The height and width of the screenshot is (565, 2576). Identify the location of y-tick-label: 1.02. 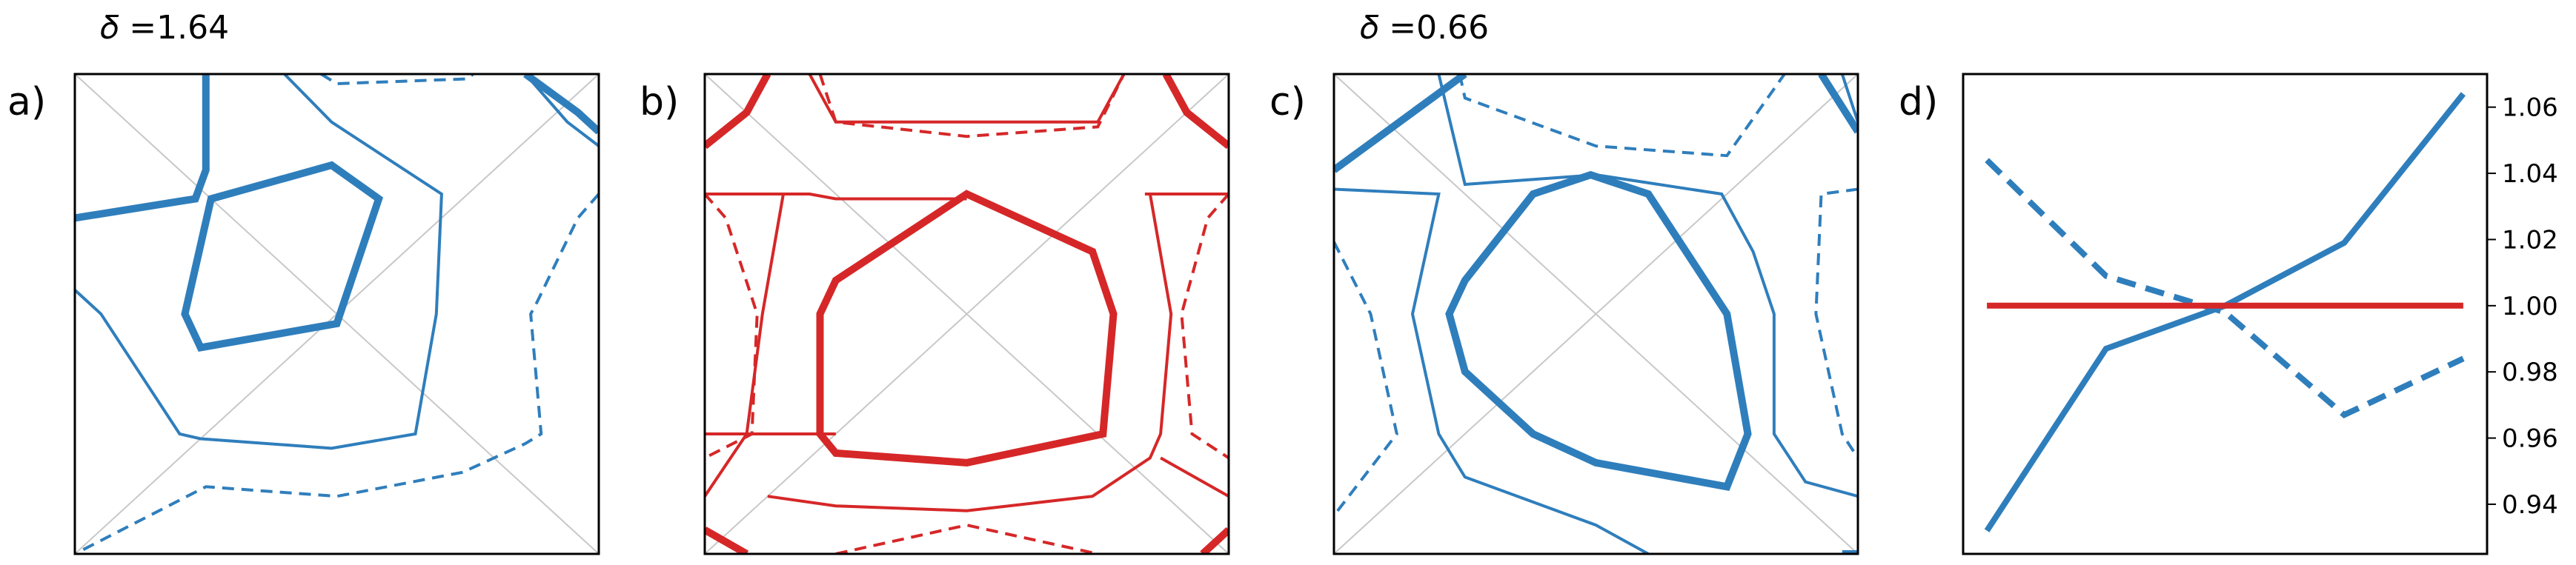
(2530, 240).